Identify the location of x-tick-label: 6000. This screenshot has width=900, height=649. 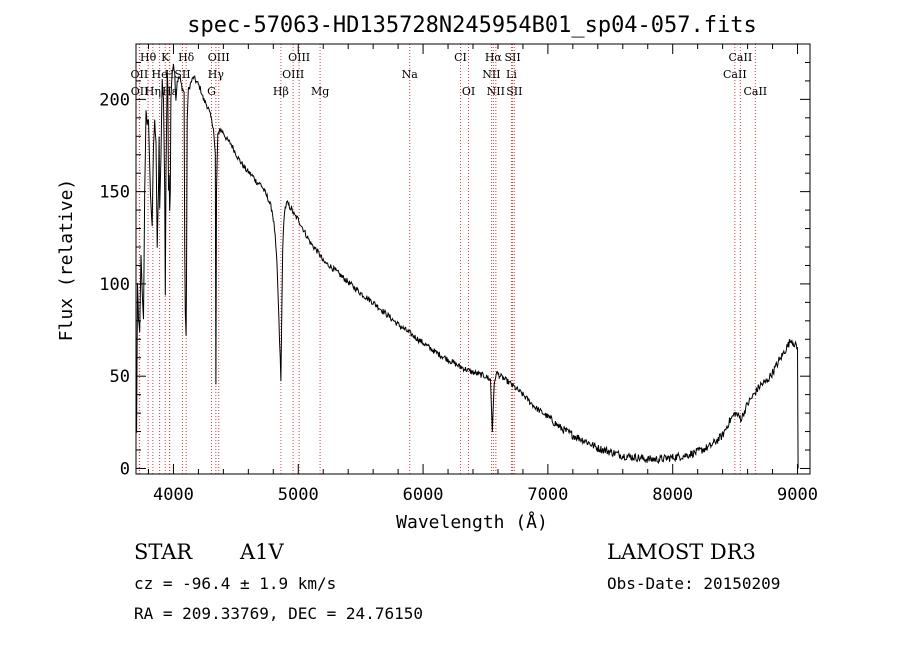
(423, 495).